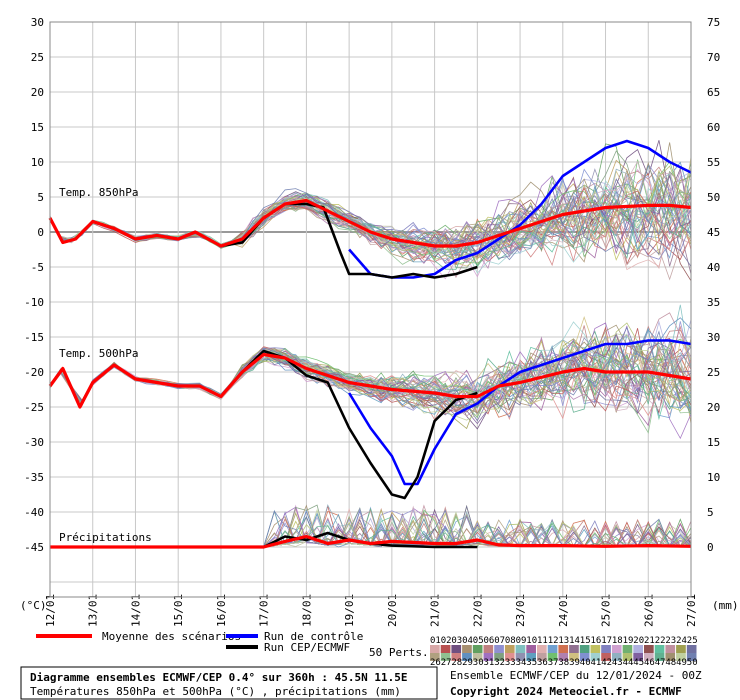  I want to click on left-tick-label: -10, so click(34, 302).